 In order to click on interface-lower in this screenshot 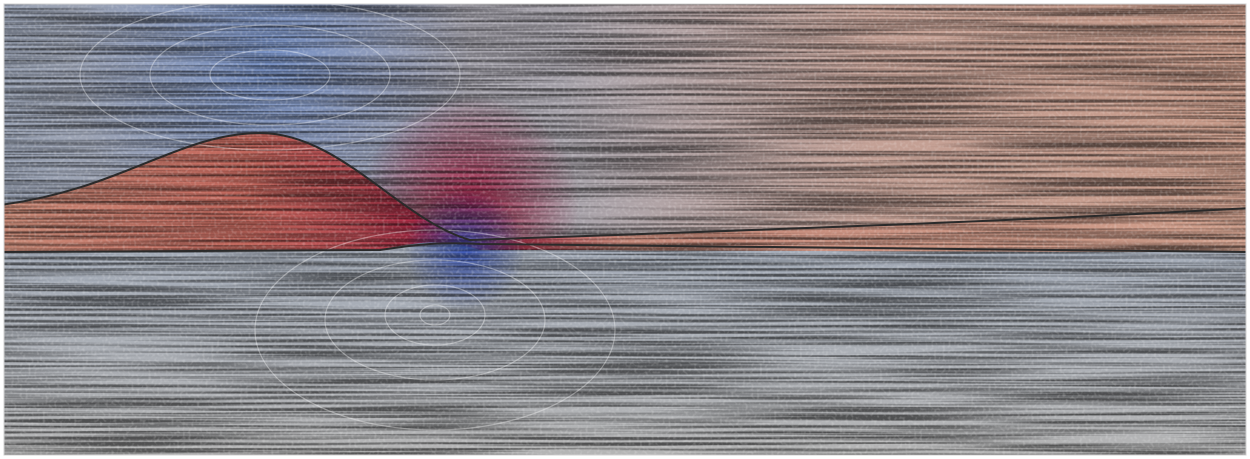, I will do `click(625, 247)`.